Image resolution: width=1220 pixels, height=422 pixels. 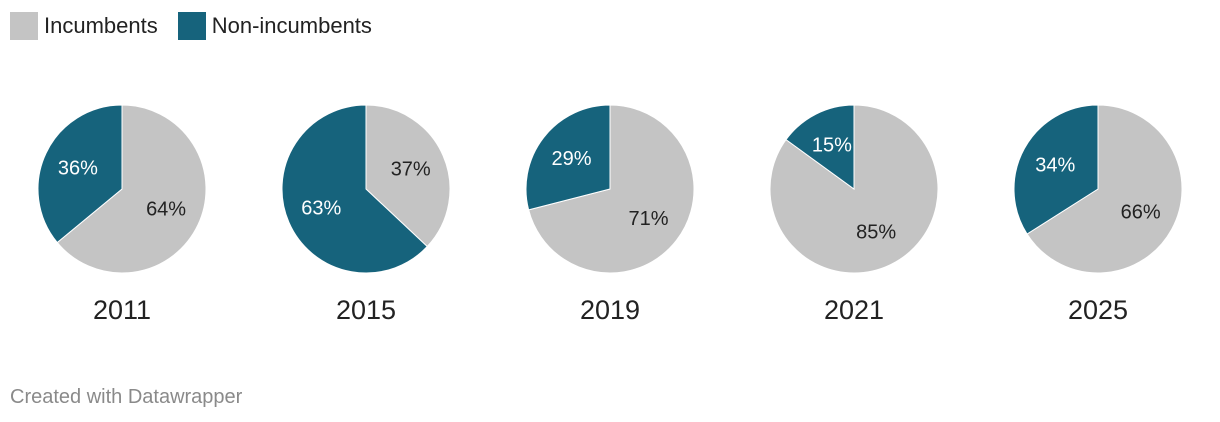 I want to click on pie-slice-incumbents-2015, so click(x=408, y=176).